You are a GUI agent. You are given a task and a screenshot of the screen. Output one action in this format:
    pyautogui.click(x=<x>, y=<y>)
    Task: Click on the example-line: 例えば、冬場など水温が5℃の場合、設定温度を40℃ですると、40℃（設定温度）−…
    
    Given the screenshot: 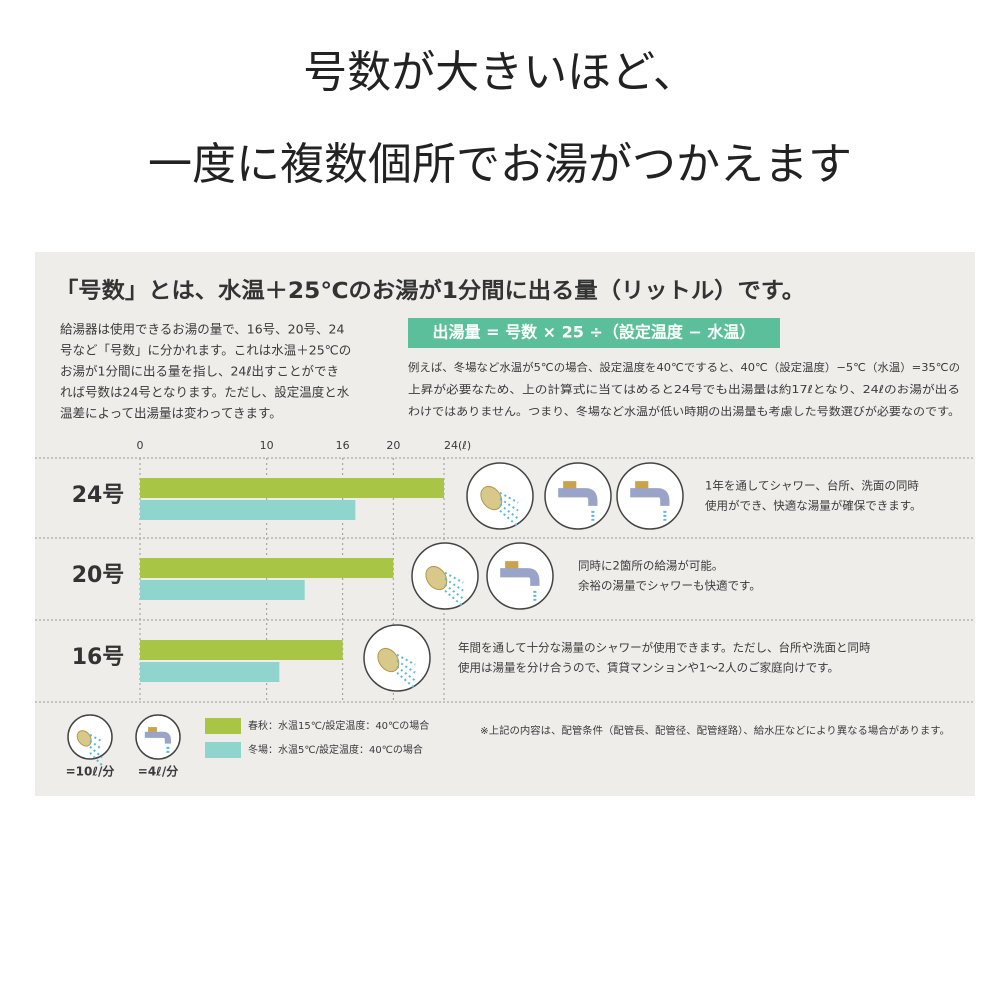 What is the action you would take?
    pyautogui.click(x=684, y=367)
    